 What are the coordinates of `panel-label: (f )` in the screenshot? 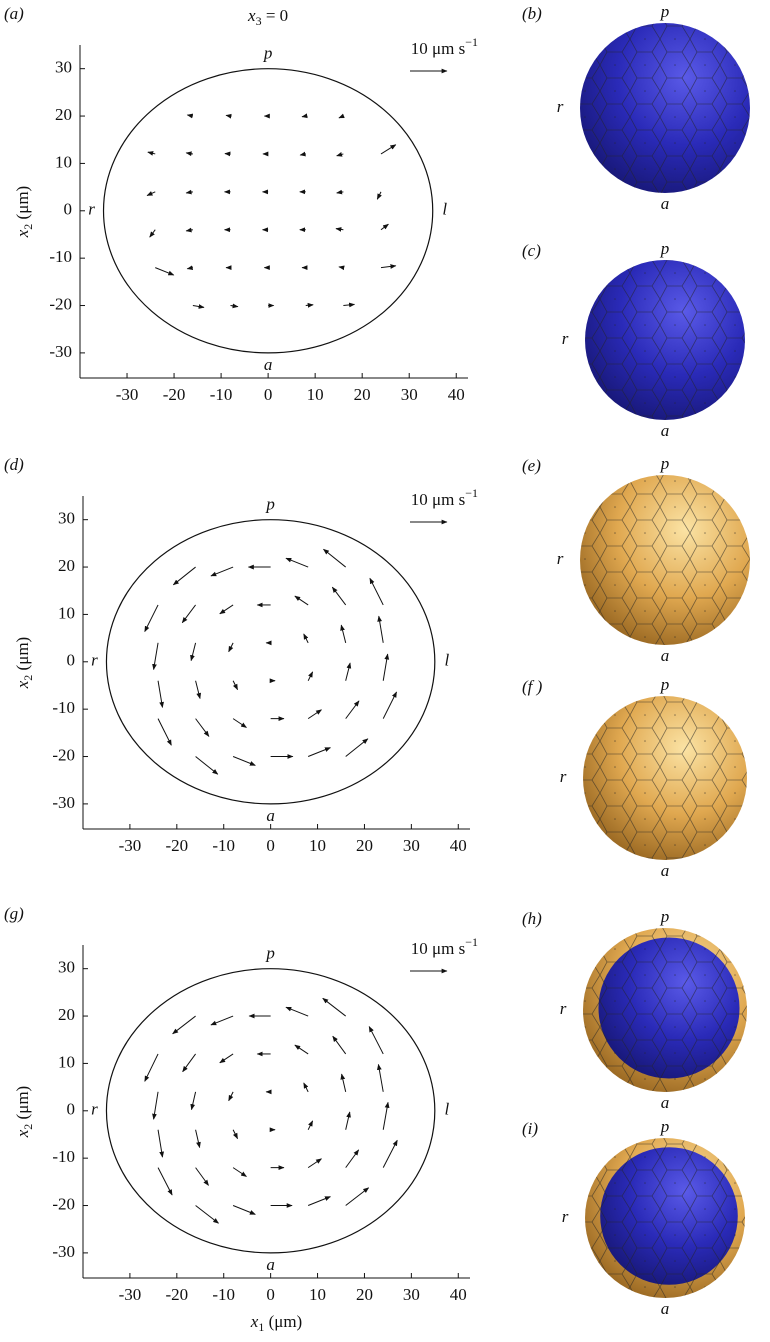 It's located at (532, 686).